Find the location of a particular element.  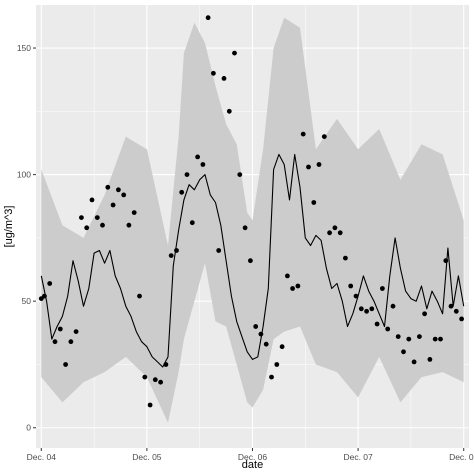

y-axis-title: [ug/m^3] is located at coordinates (9, 227).